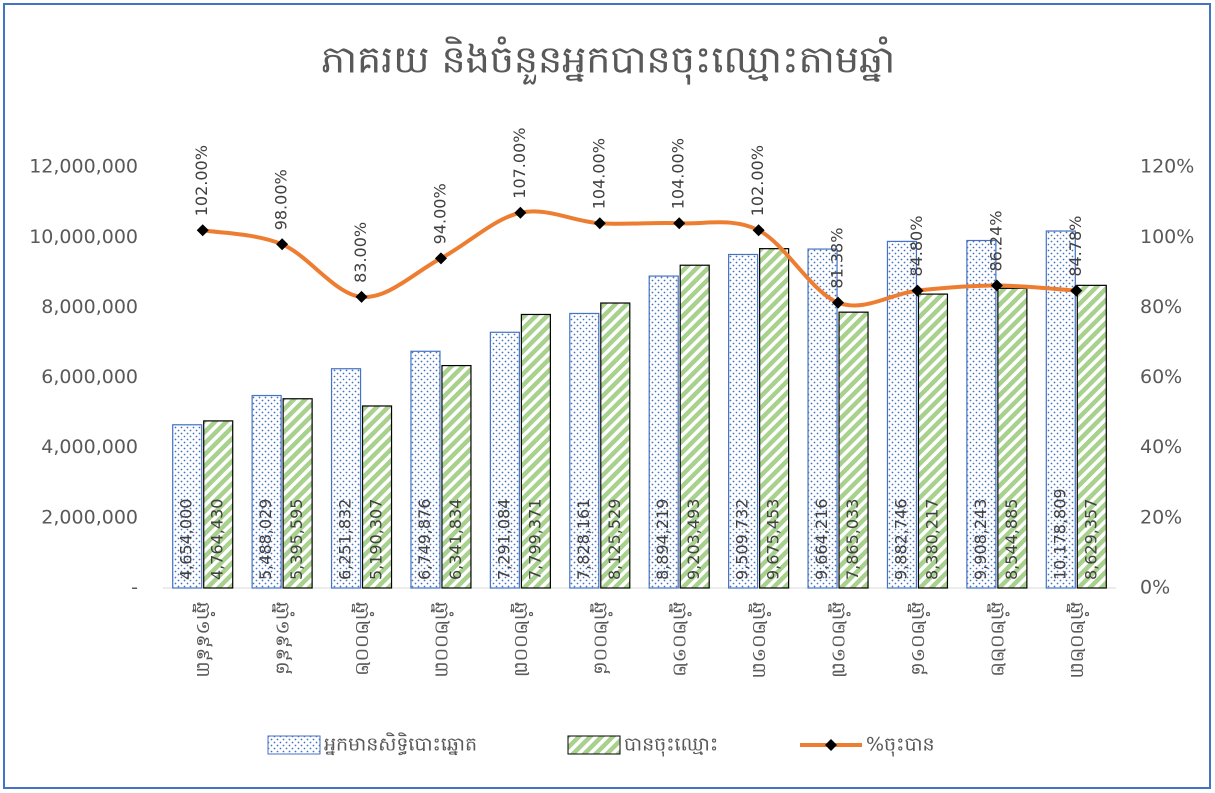 The height and width of the screenshot is (793, 1215). What do you see at coordinates (363, 639) in the screenshot?
I see `x-tick-label: ឆ្នាំ២០០២` at bounding box center [363, 639].